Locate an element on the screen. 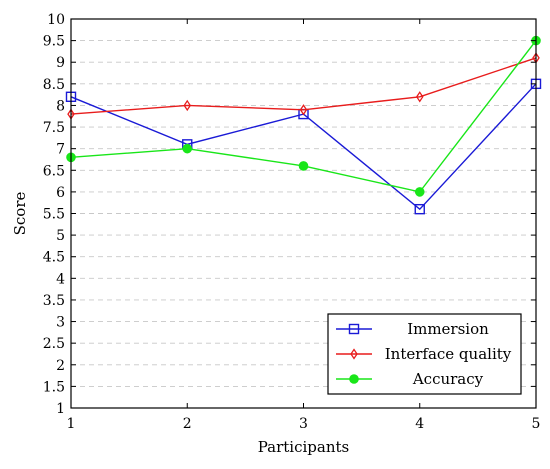 Image resolution: width=550 pixels, height=469 pixels. y-tick-label: 4.5 is located at coordinates (54, 258).